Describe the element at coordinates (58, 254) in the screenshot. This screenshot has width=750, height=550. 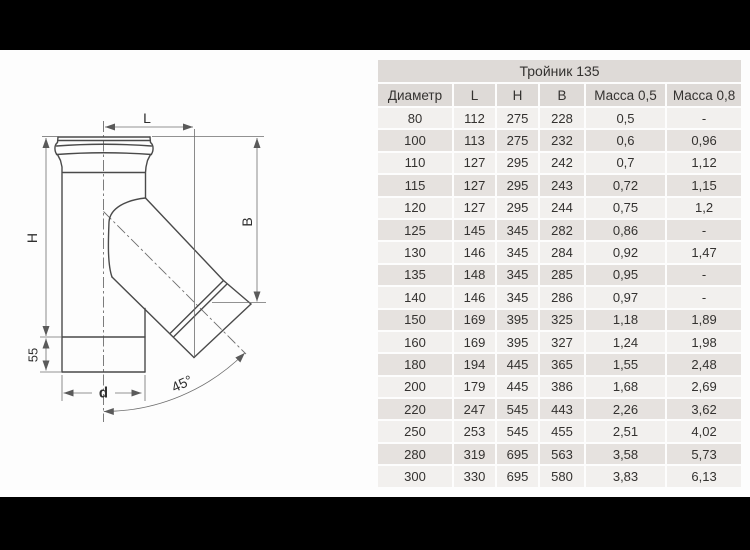
I see `bell-left-edge` at that location.